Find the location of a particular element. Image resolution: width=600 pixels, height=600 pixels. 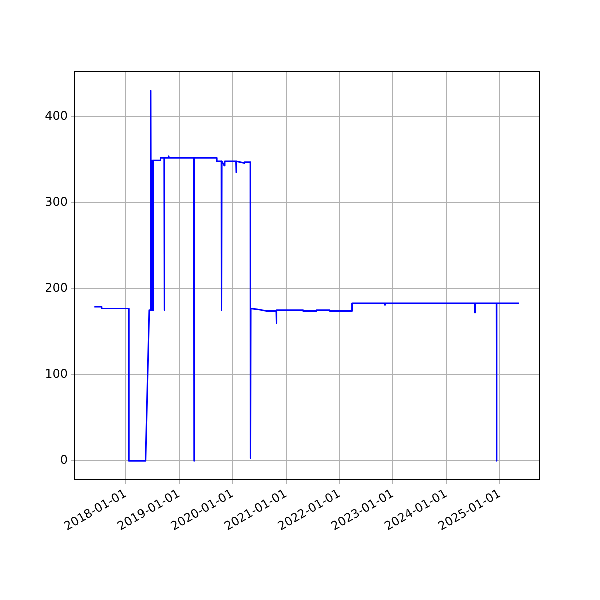

y-tick-label: 400 is located at coordinates (56, 115).